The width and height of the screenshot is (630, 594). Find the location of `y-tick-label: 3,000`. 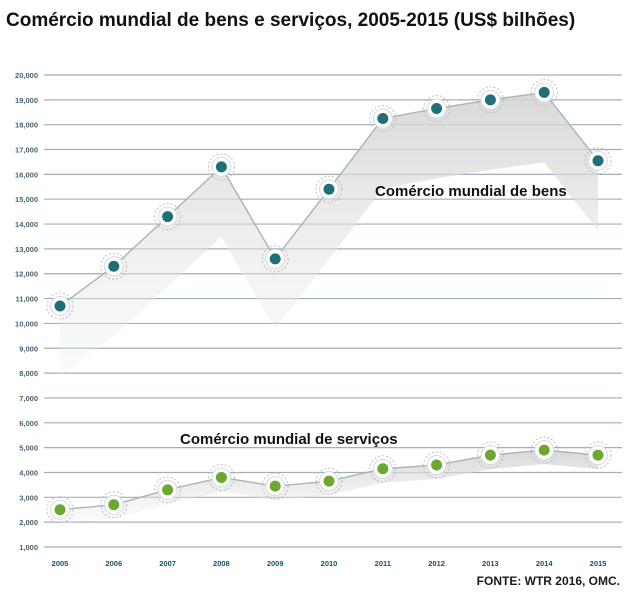

y-tick-label: 3,000 is located at coordinates (28, 497).